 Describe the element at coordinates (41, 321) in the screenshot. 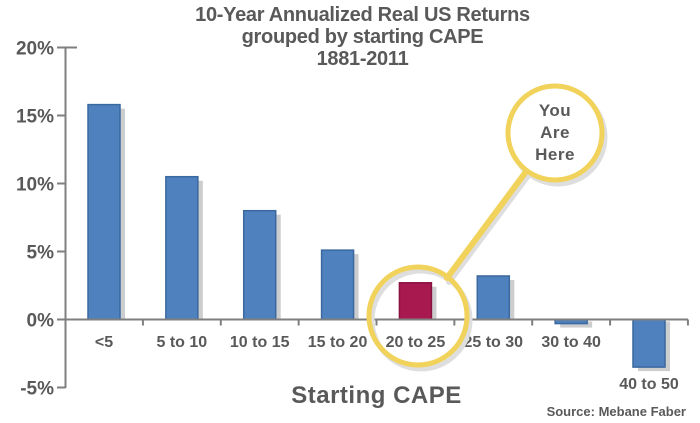

I see `y-axis-label: 0%` at that location.